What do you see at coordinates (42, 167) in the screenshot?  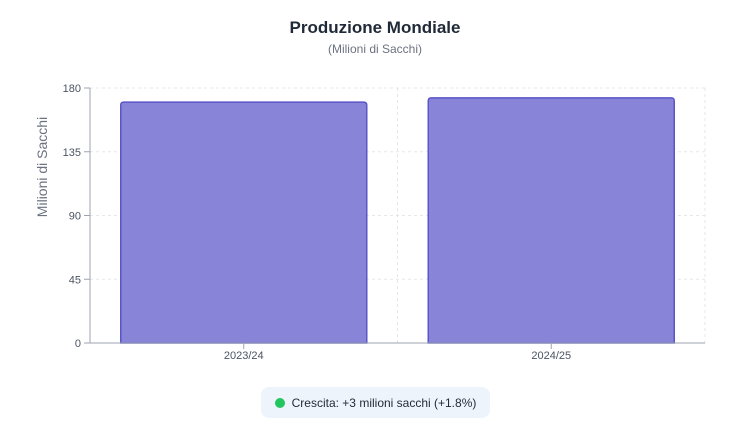 I see `y-axis-label: Milioni di Sacchi` at bounding box center [42, 167].